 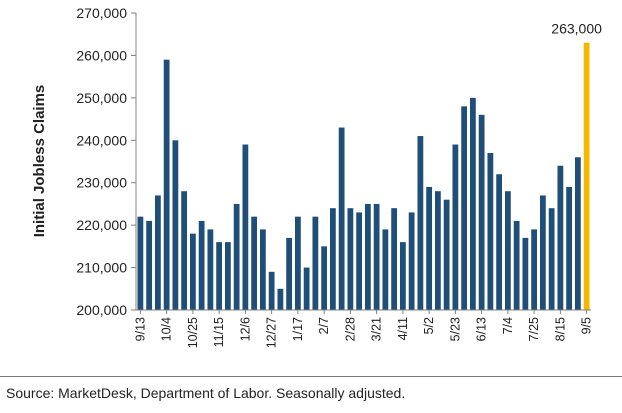 What do you see at coordinates (298, 329) in the screenshot?
I see `x-tick-label: 1/17` at bounding box center [298, 329].